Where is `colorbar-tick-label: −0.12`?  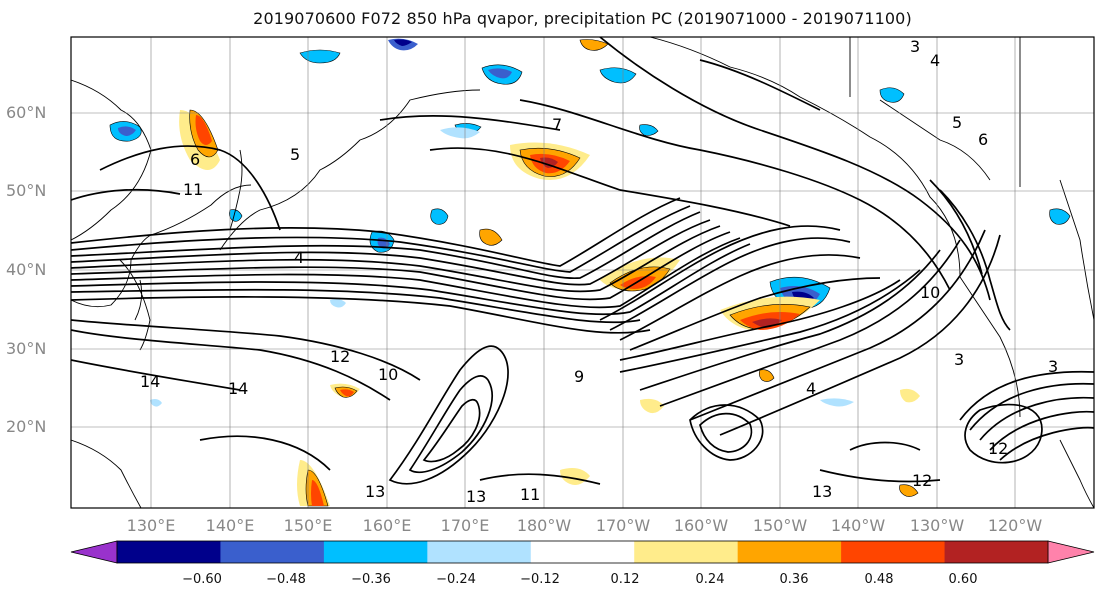
colorbar-tick-label: −0.12 is located at coordinates (540, 579).